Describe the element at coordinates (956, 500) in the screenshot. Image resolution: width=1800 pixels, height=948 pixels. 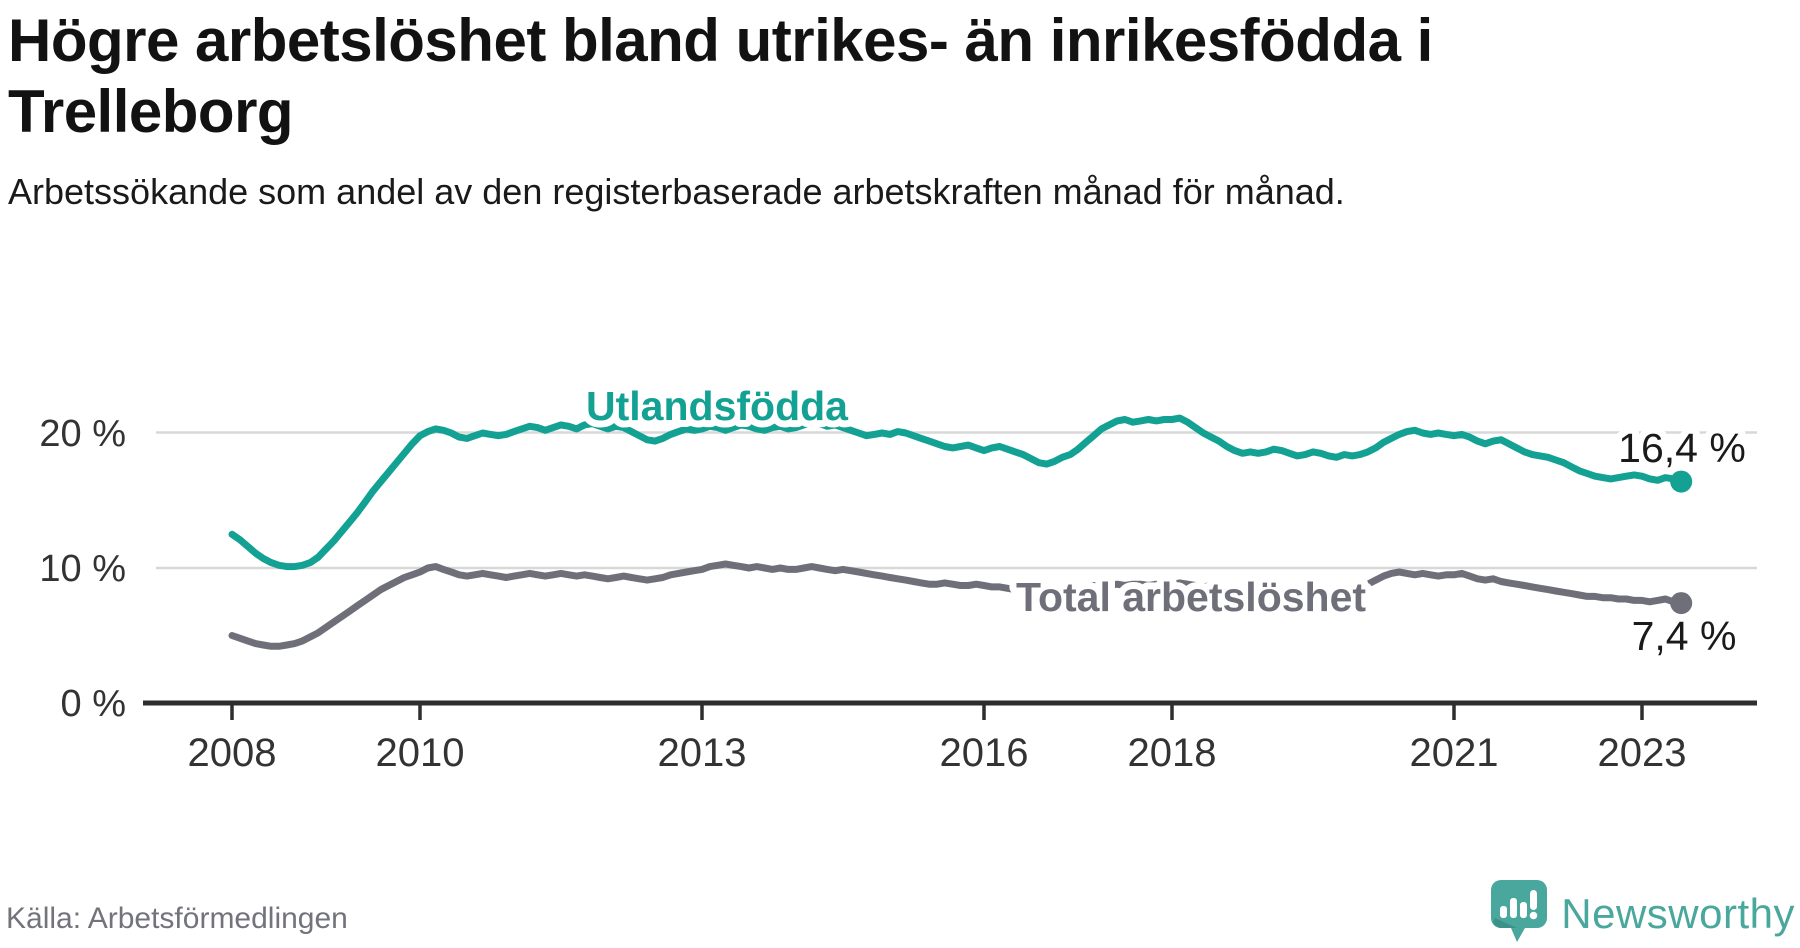
I see `gridlines` at that location.